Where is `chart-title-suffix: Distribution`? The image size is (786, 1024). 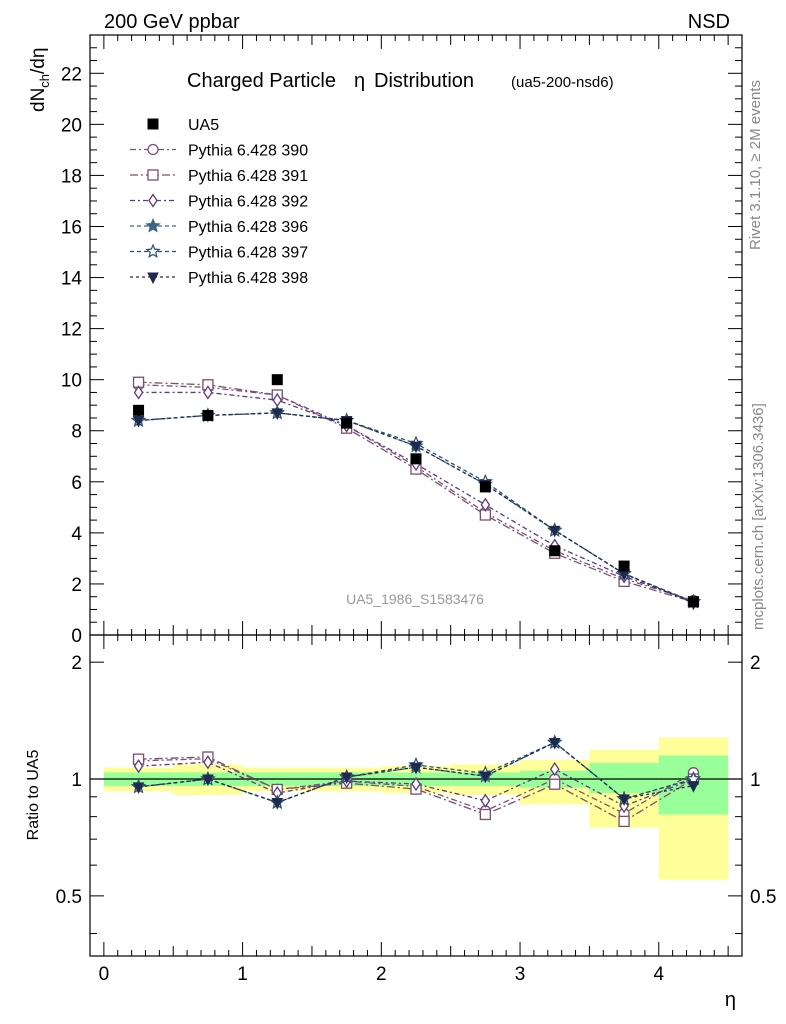 chart-title-suffix: Distribution is located at coordinates (424, 81).